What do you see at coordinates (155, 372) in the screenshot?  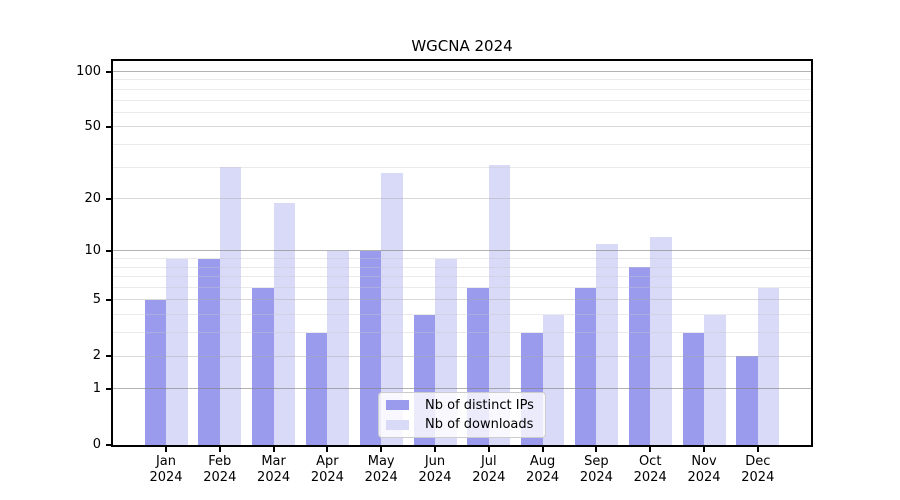 I see `bar-ips-jan-2024` at bounding box center [155, 372].